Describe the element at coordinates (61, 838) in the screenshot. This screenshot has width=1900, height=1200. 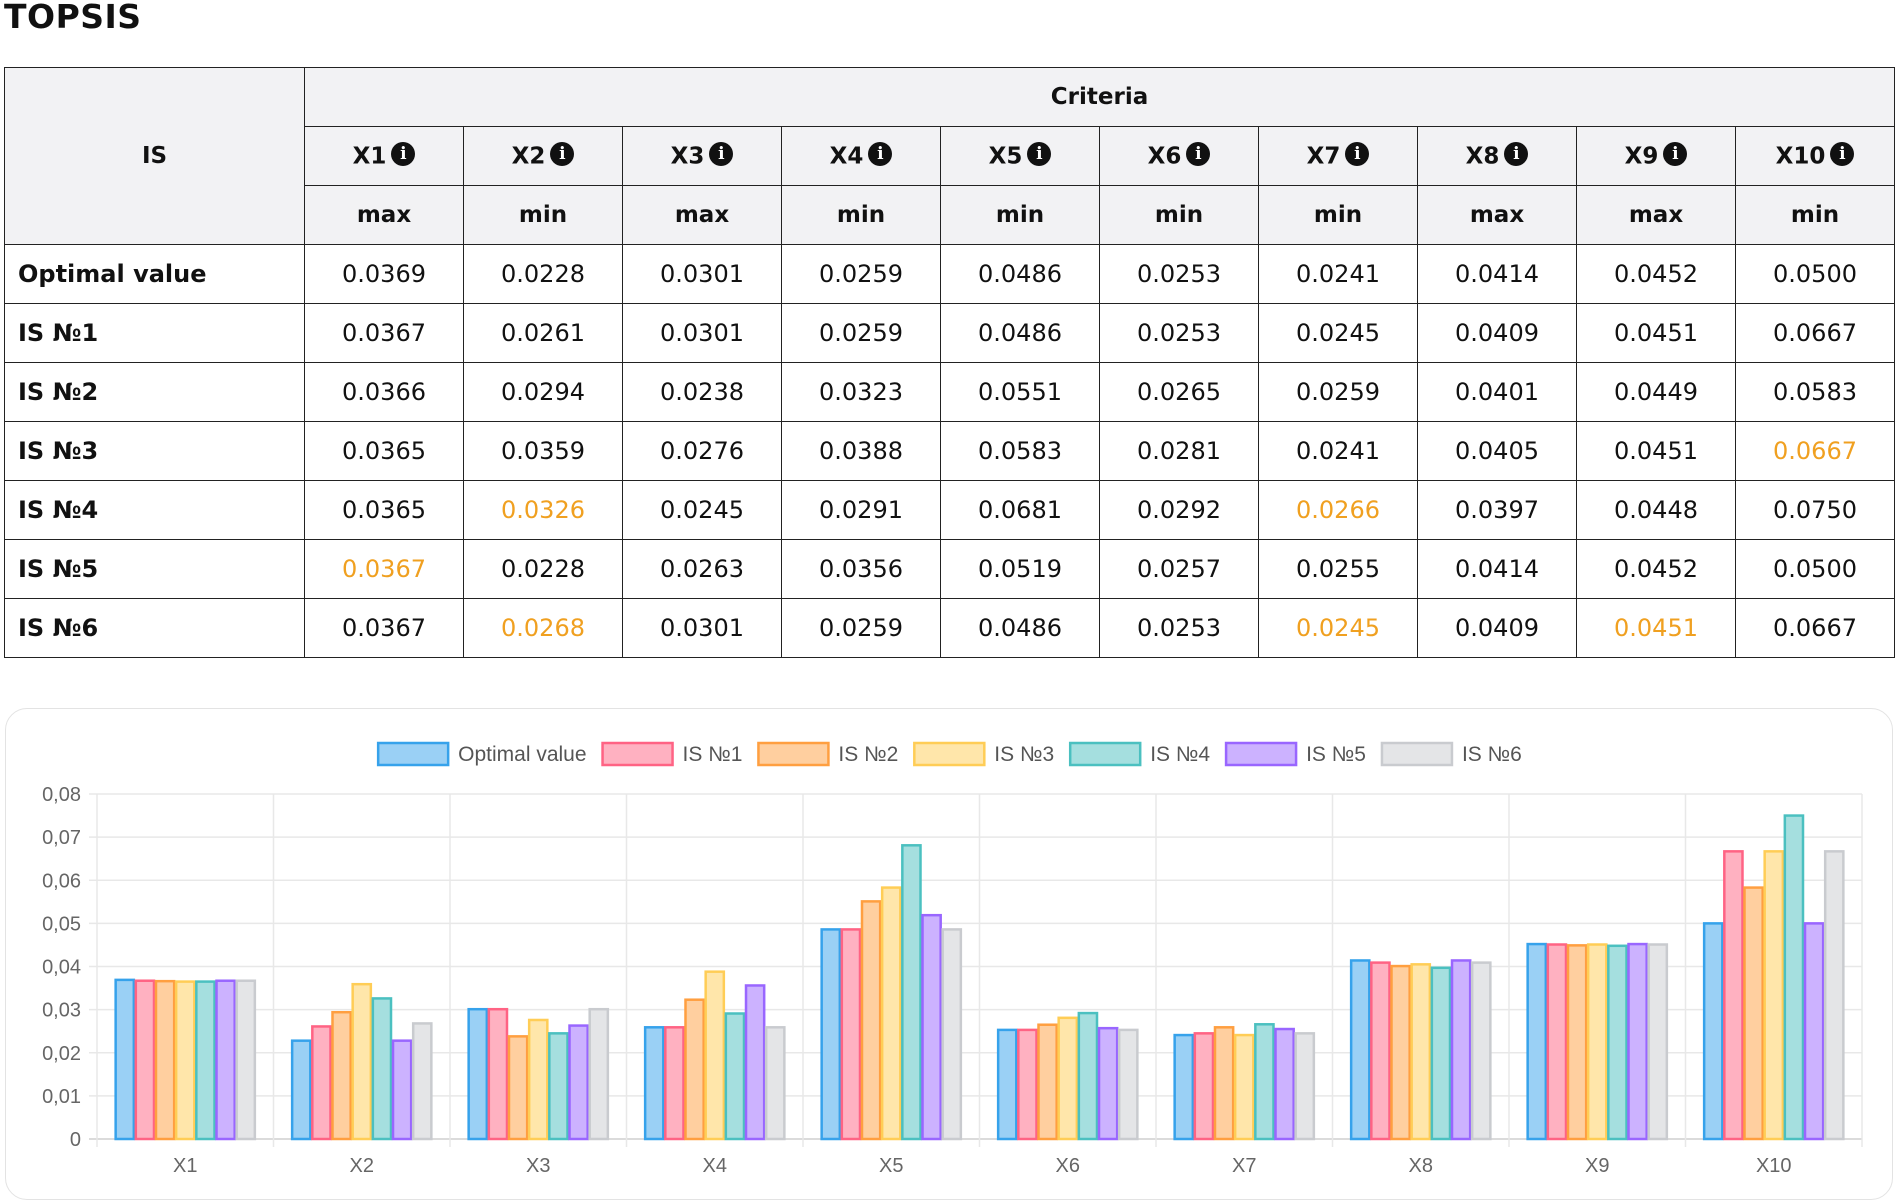
I see `y-tick-label: 0,07` at that location.